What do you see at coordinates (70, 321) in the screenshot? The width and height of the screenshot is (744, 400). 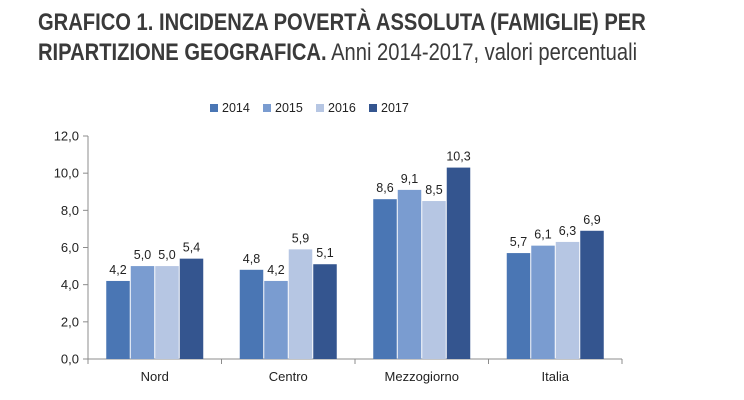 I see `y-tick-label: 2,0` at bounding box center [70, 321].